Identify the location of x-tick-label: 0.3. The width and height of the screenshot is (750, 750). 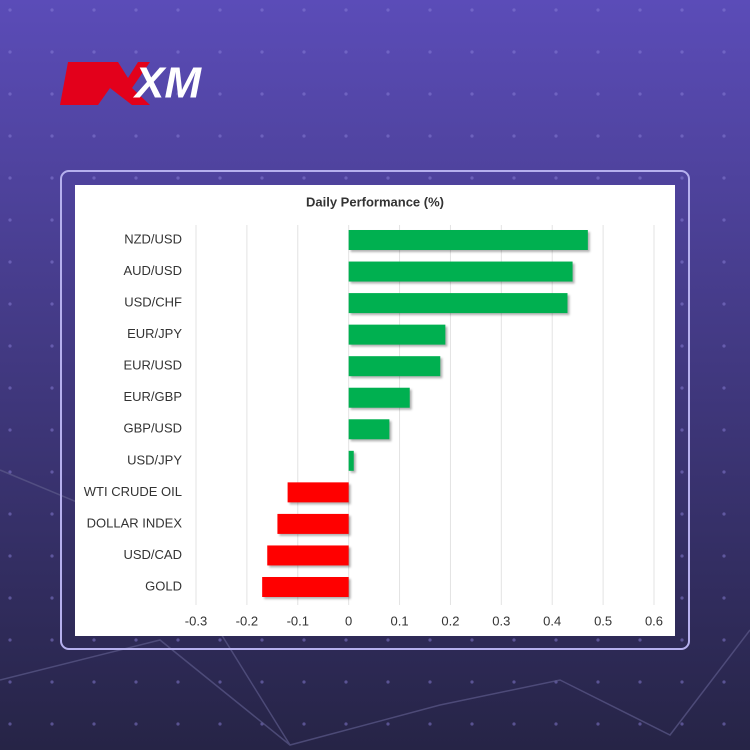
(501, 620).